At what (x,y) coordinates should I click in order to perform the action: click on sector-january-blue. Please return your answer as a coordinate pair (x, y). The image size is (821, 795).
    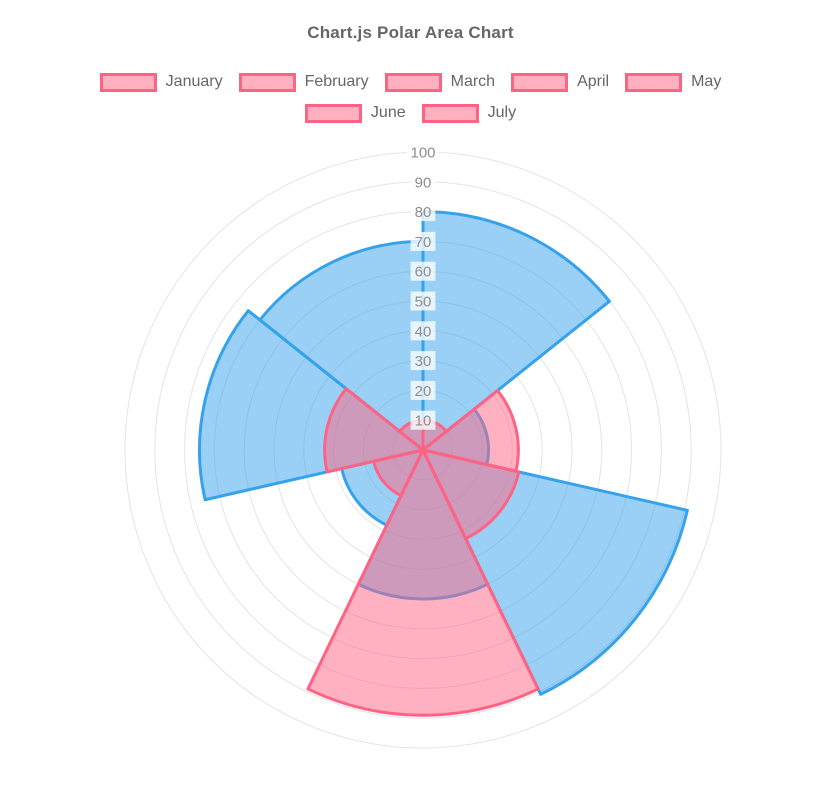
    Looking at the image, I should click on (516, 331).